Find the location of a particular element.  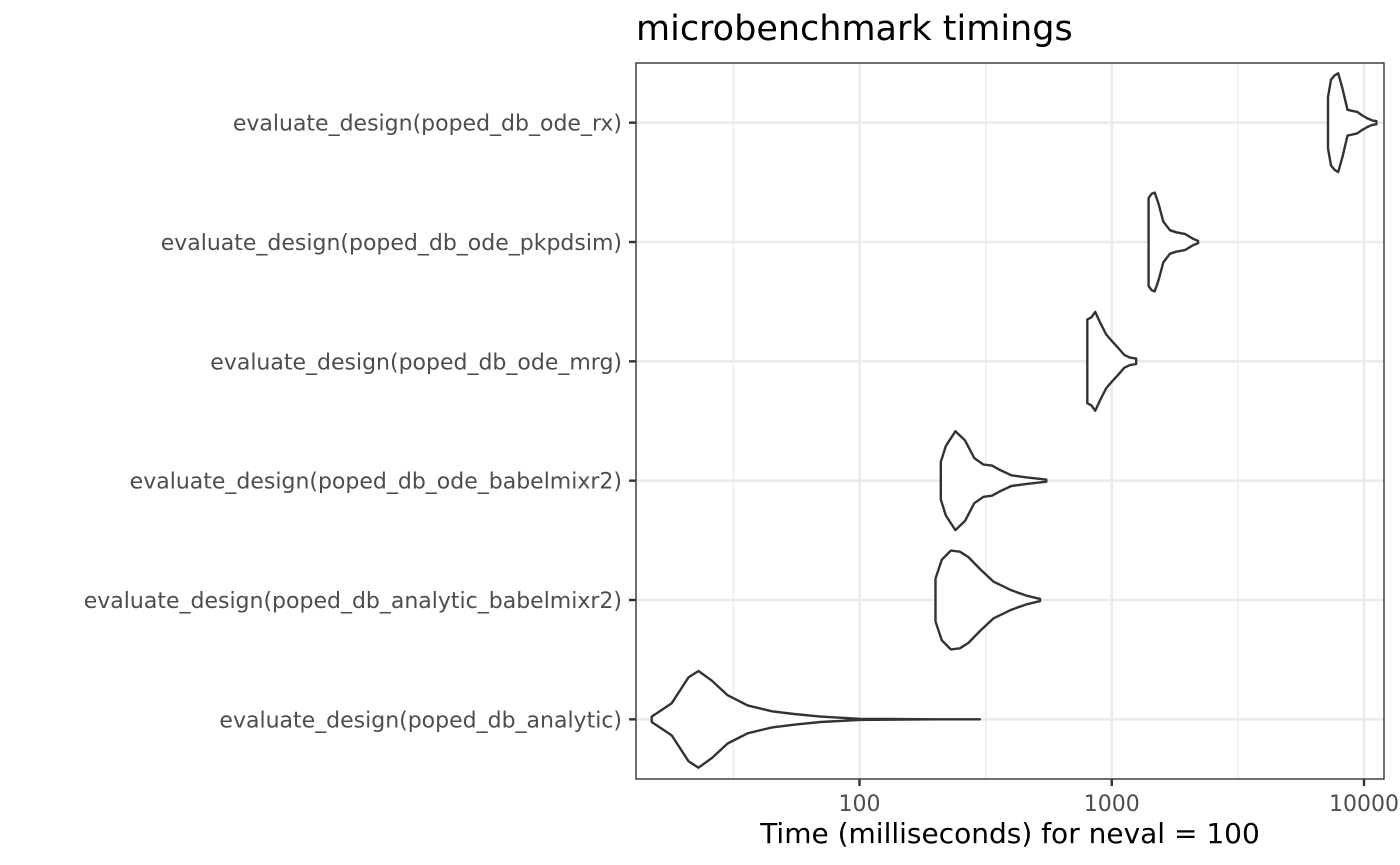

x-tick-label: 1000 is located at coordinates (1112, 804).